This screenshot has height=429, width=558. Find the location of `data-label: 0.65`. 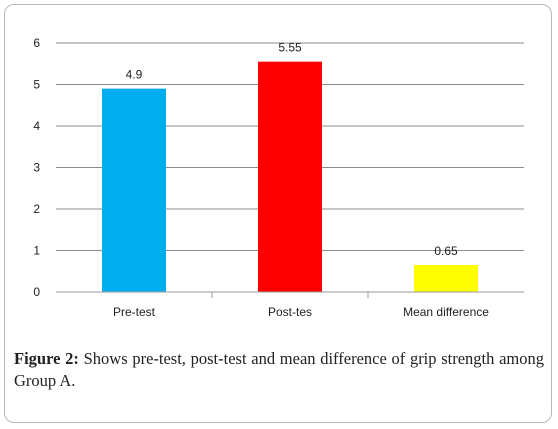

data-label: 0.65 is located at coordinates (446, 251).